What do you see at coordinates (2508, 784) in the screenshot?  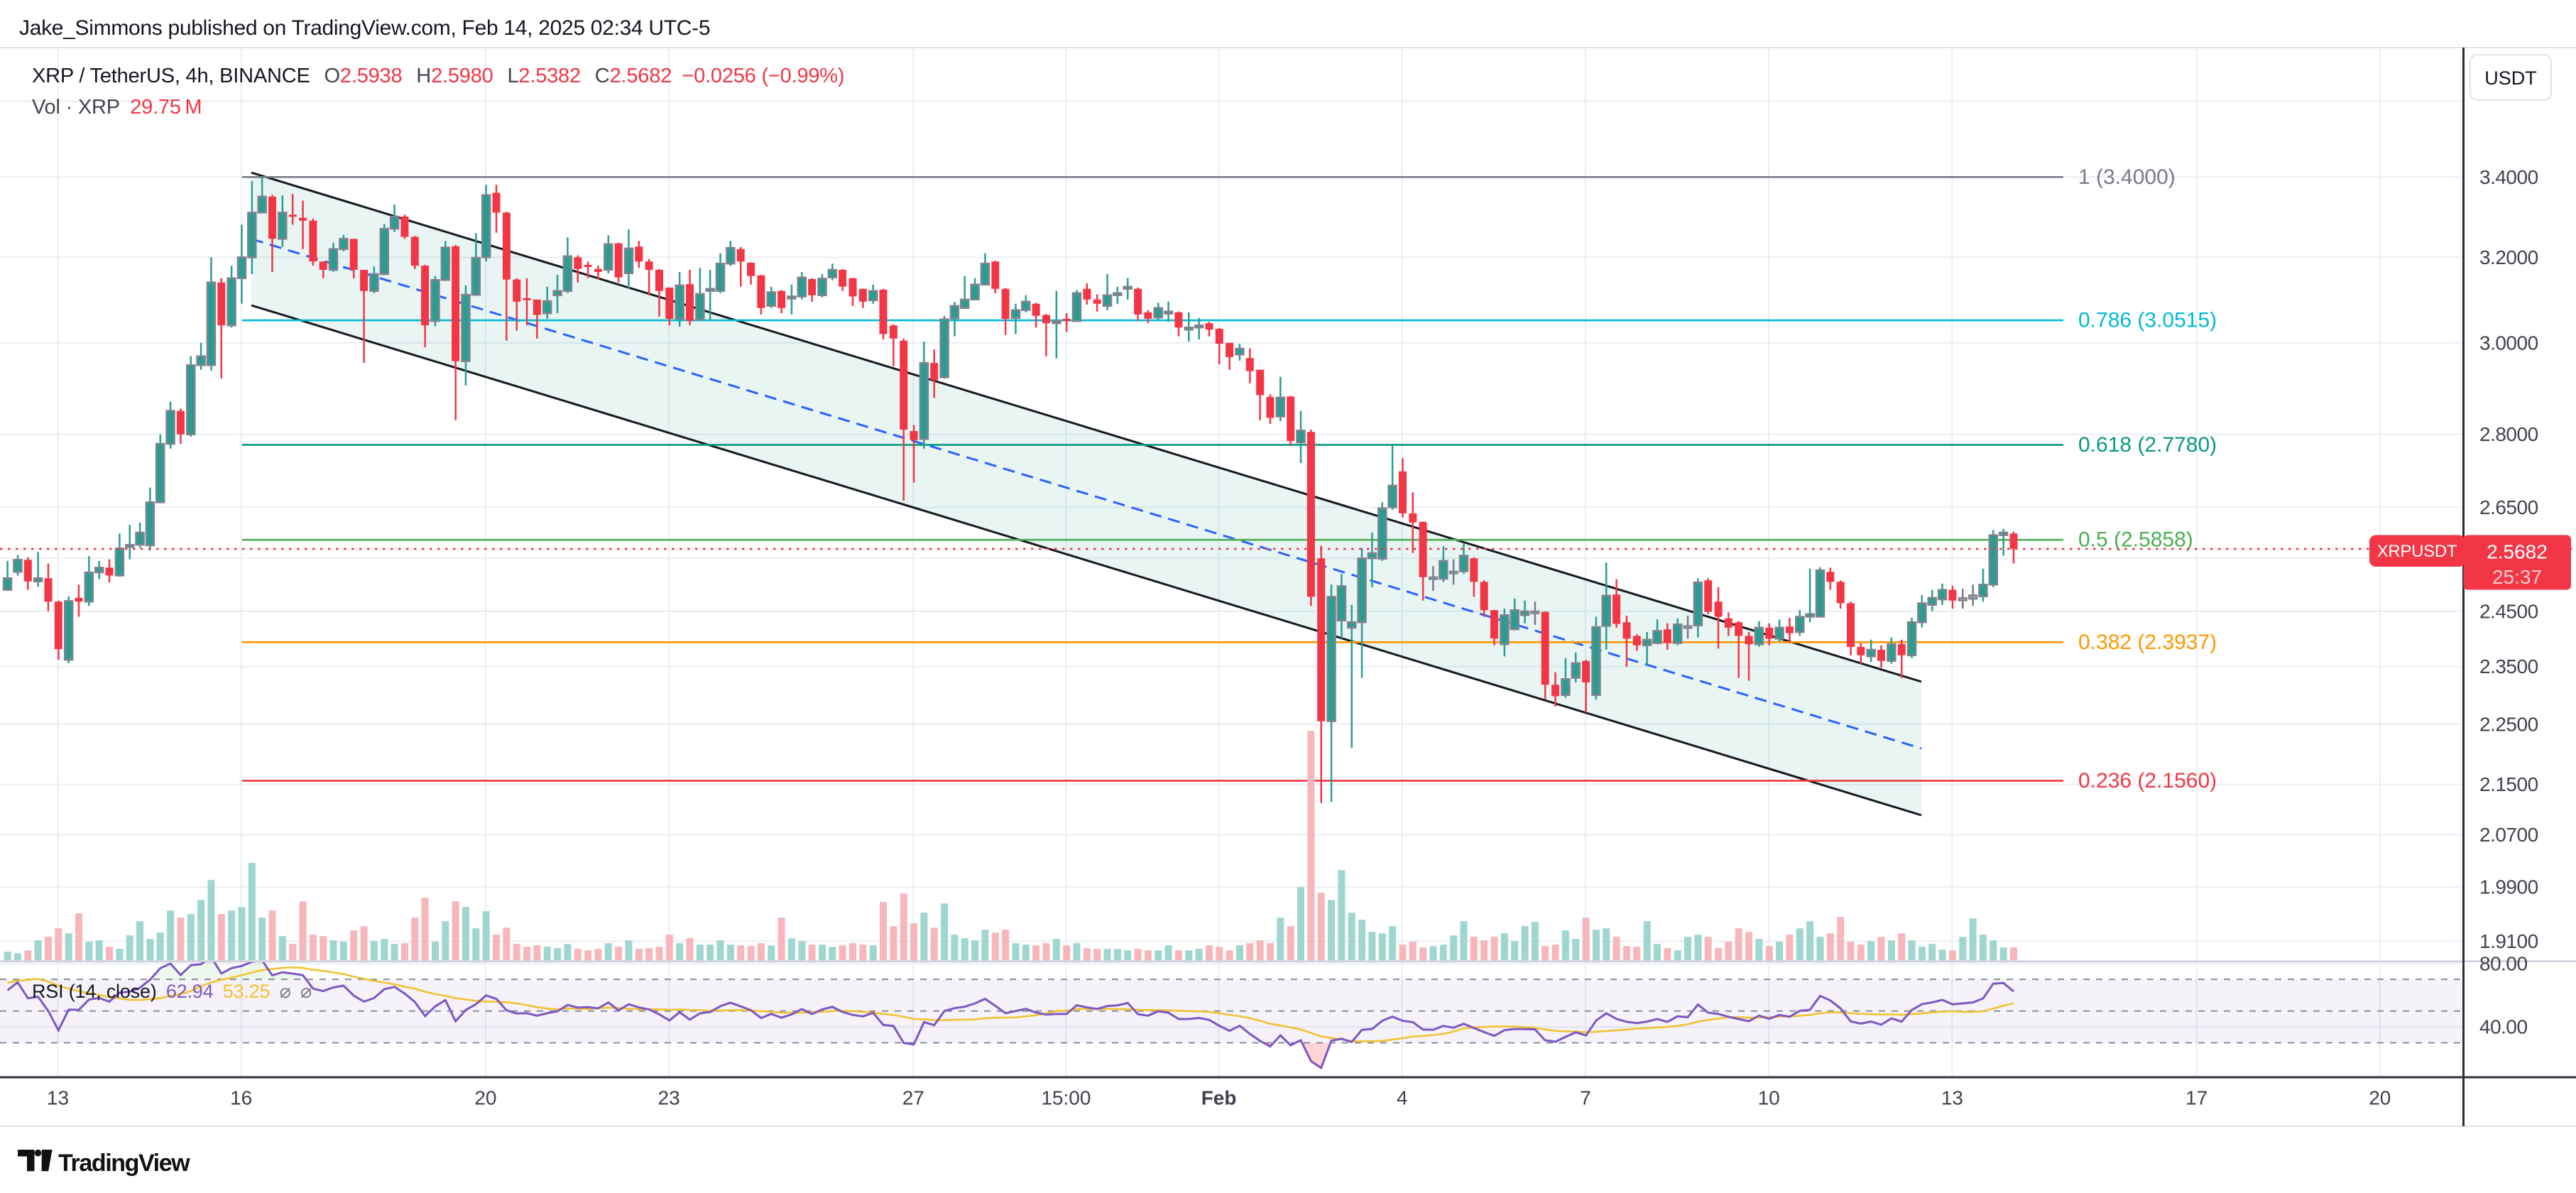 I see `svg-text: 2.1500` at bounding box center [2508, 784].